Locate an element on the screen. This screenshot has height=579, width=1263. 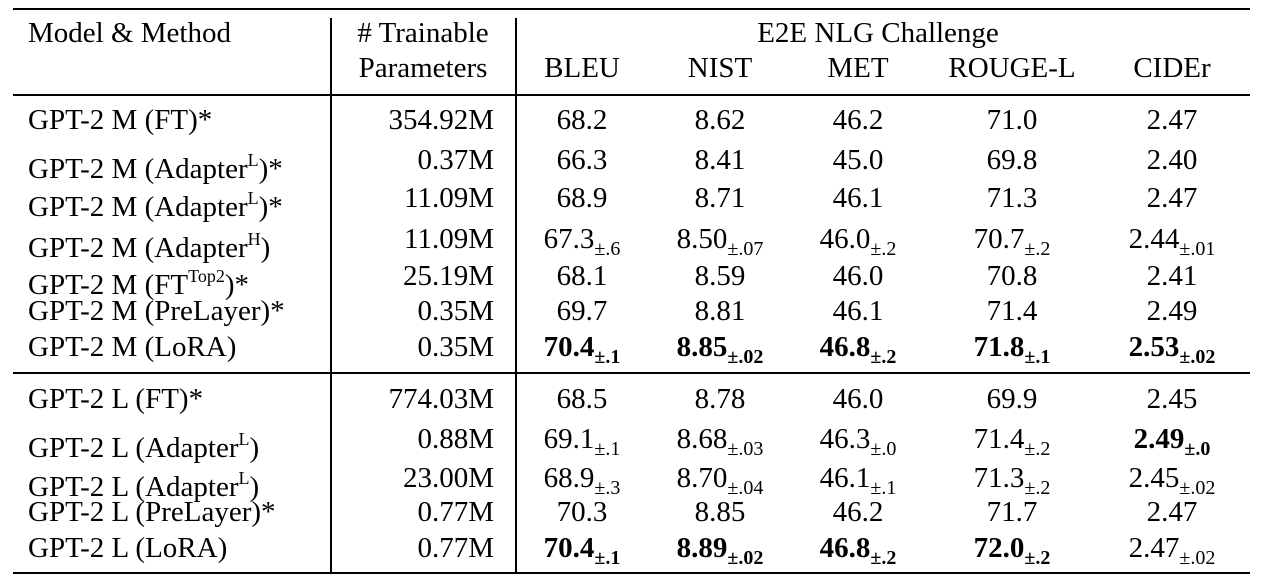
bleu-cell: 69.7 is located at coordinates (582, 311).